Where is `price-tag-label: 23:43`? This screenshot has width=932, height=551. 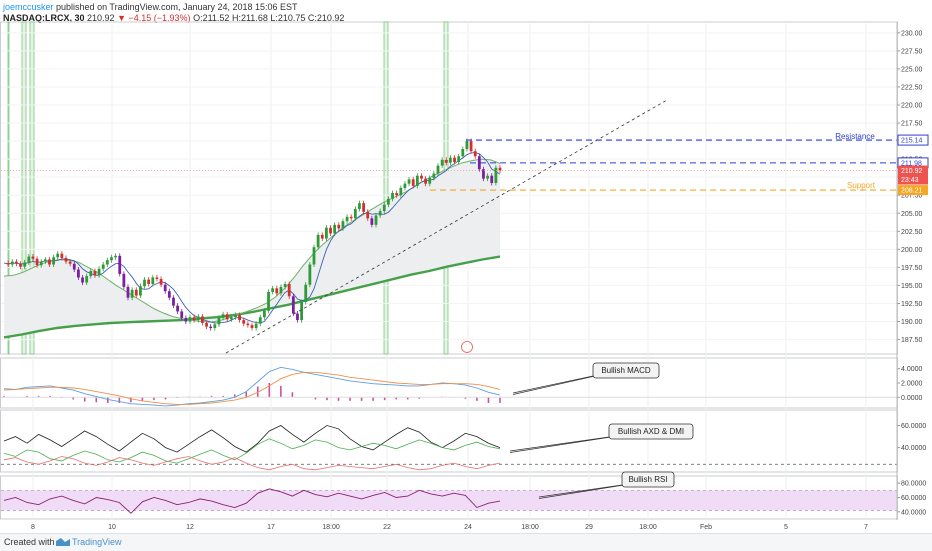
price-tag-label: 23:43 is located at coordinates (910, 180).